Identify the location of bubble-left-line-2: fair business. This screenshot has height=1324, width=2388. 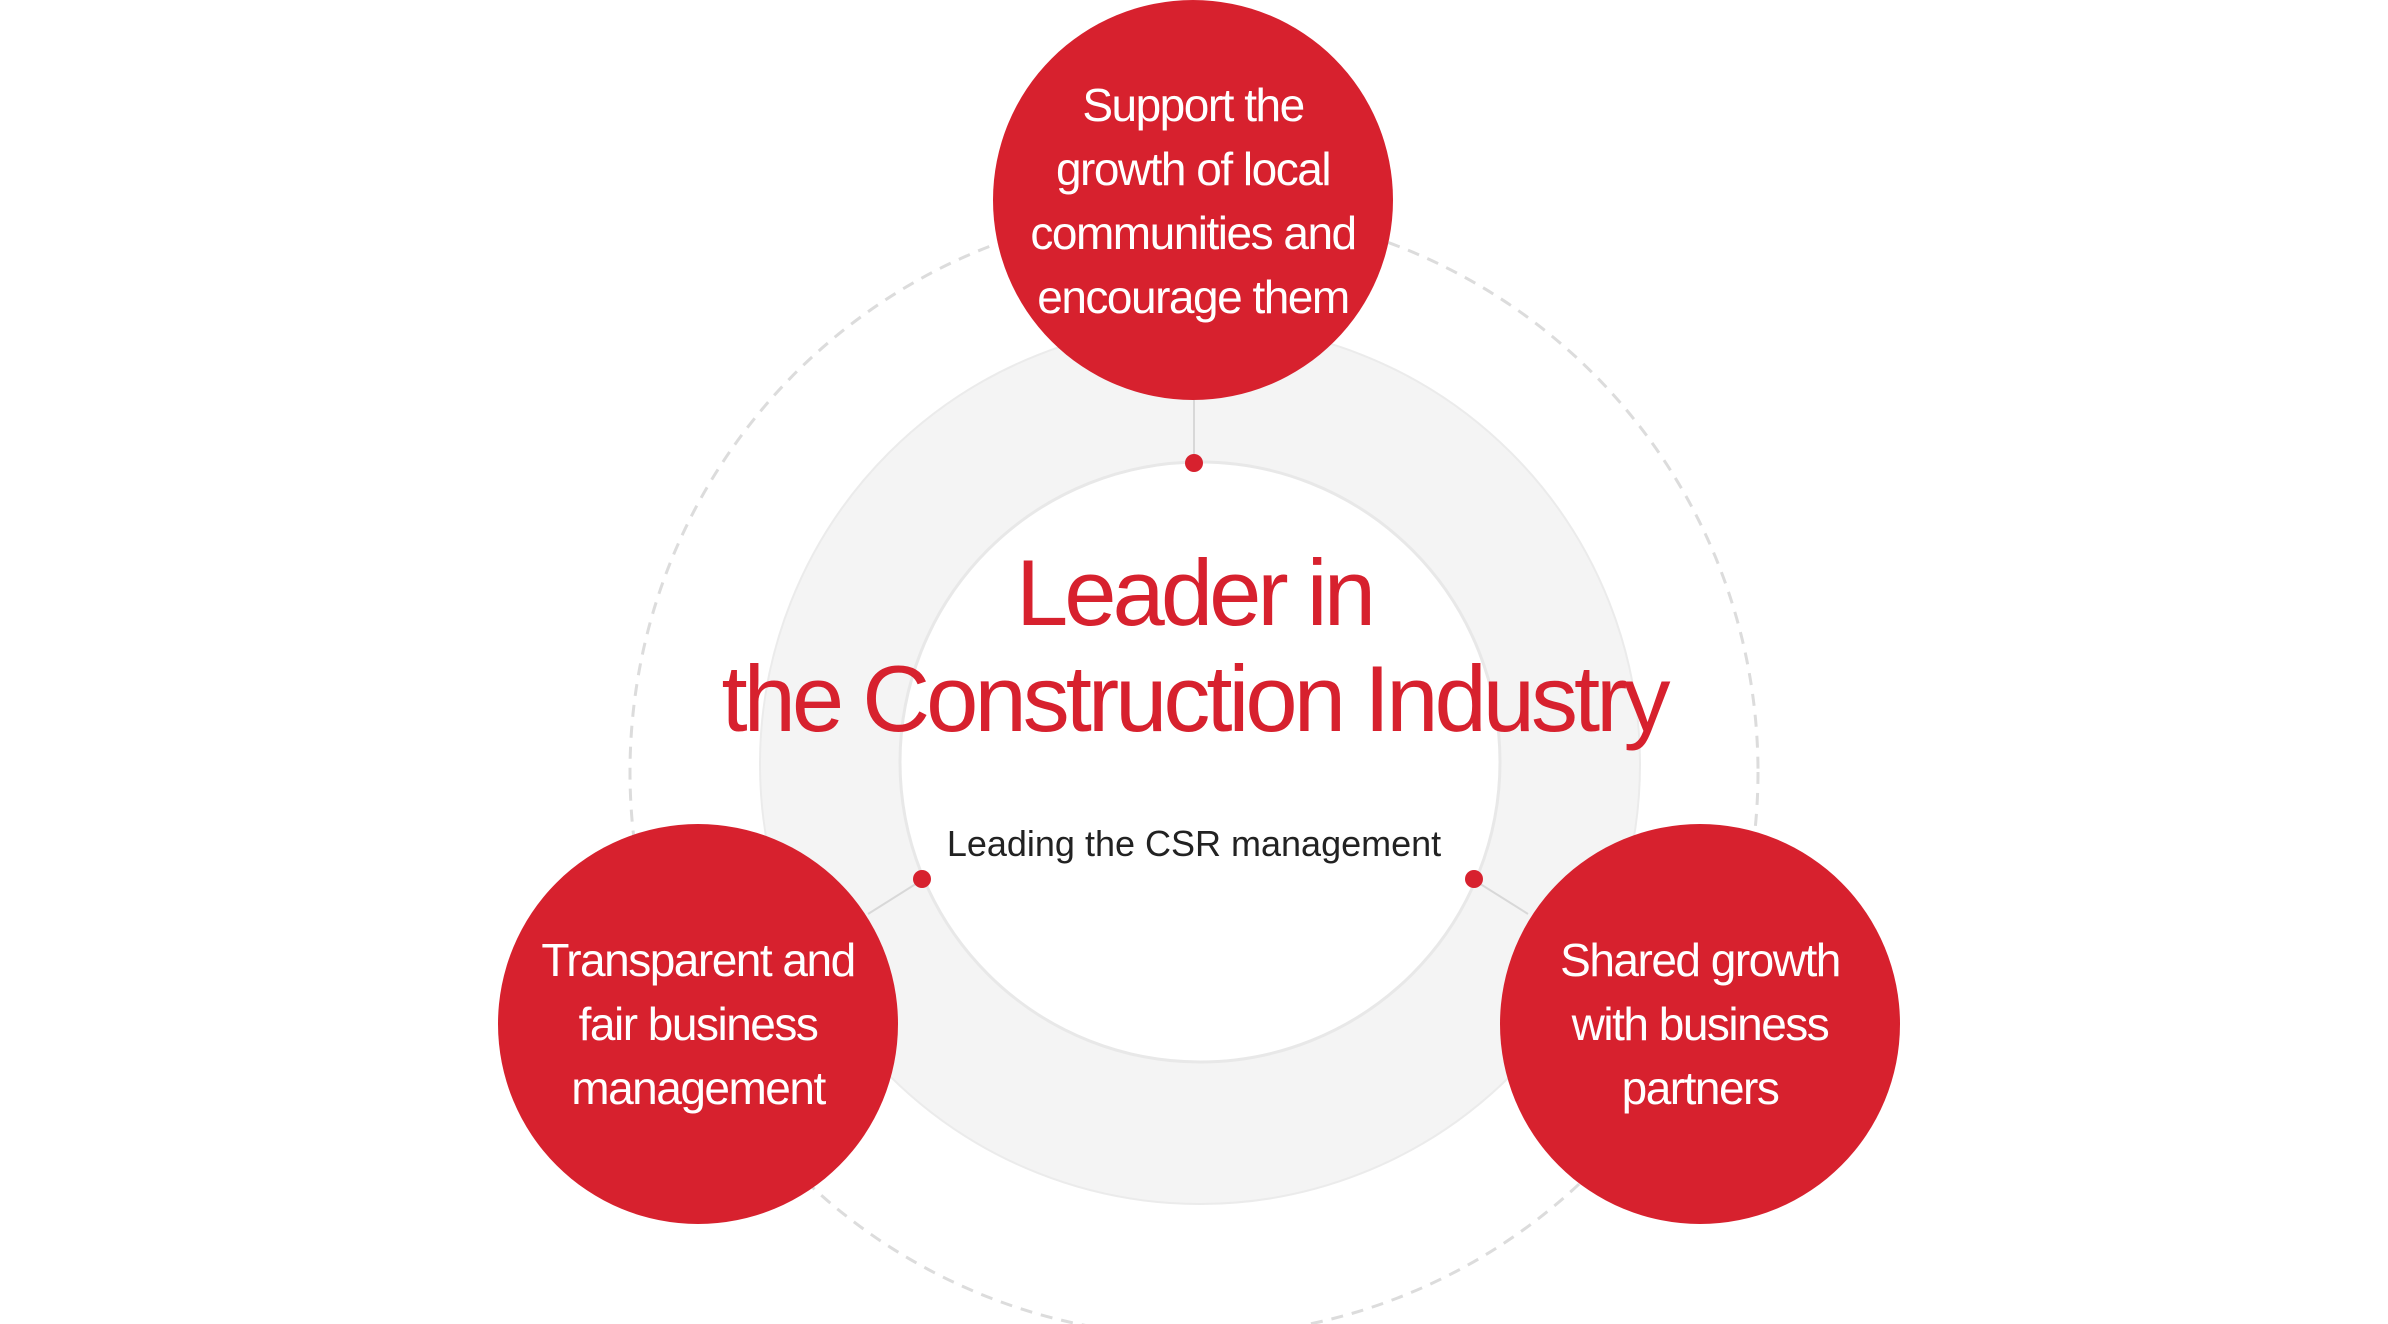
(698, 1024).